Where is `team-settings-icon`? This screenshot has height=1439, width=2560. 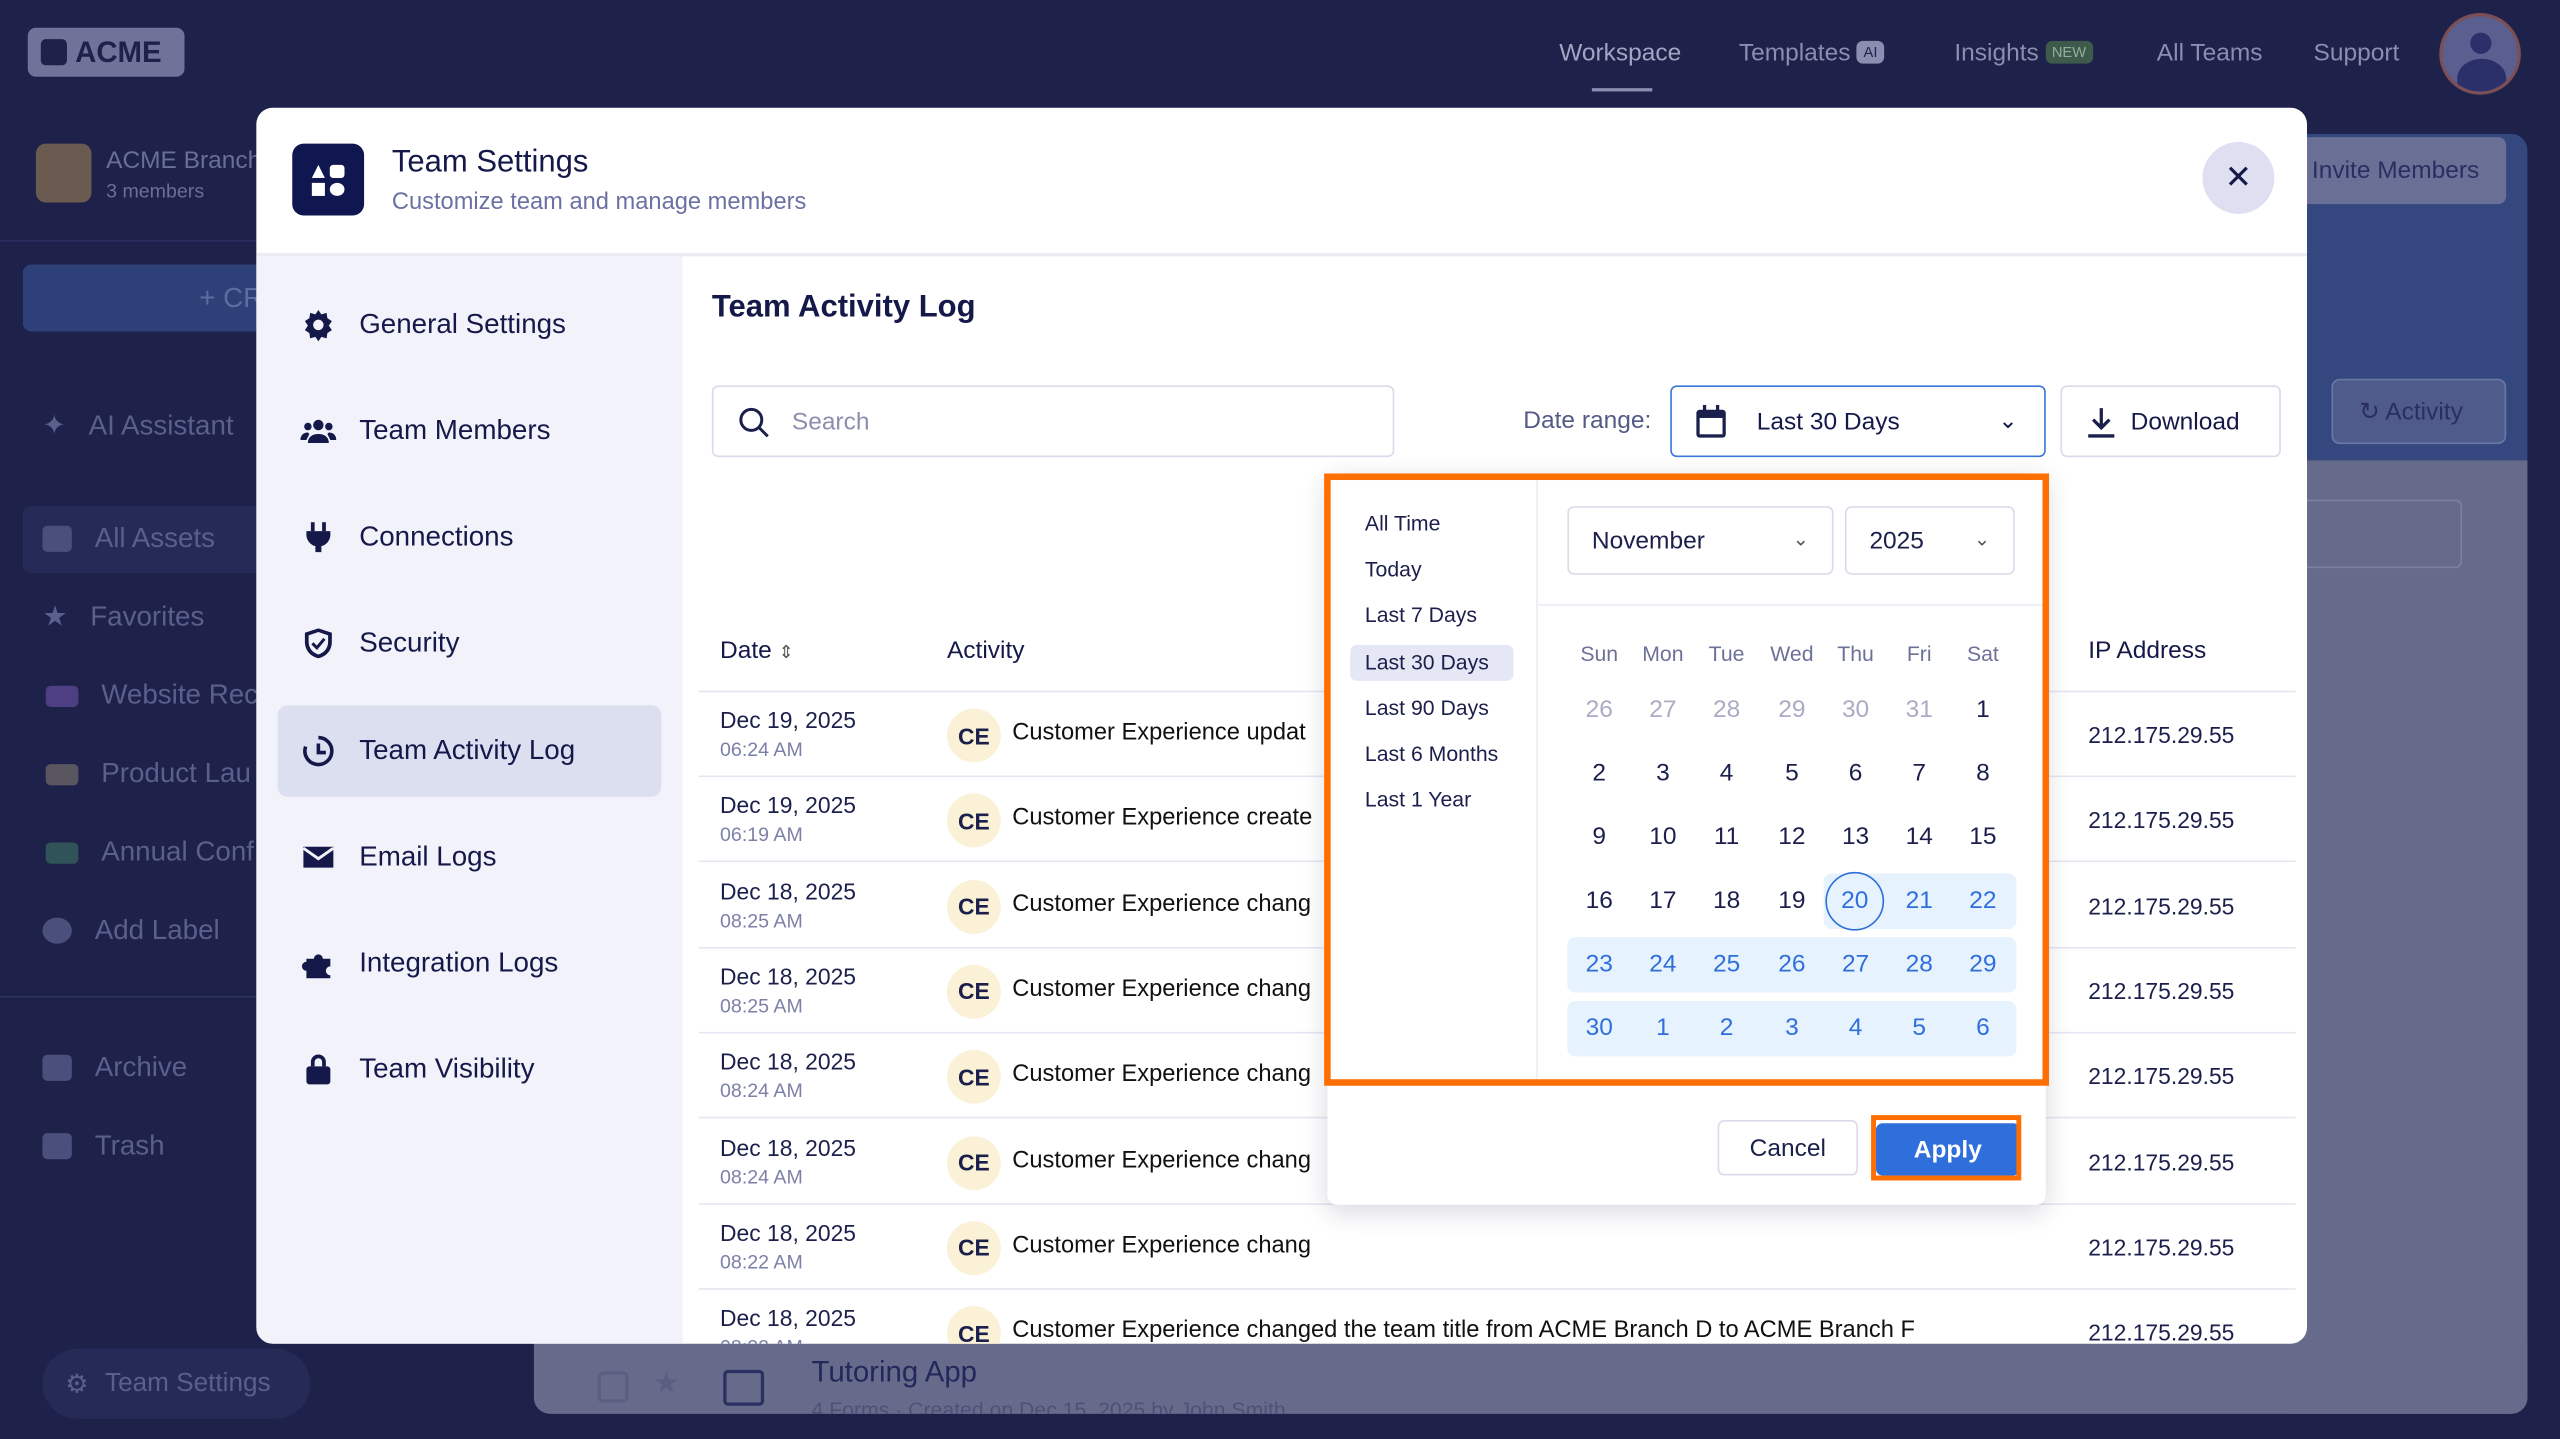
team-settings-icon is located at coordinates (328, 179).